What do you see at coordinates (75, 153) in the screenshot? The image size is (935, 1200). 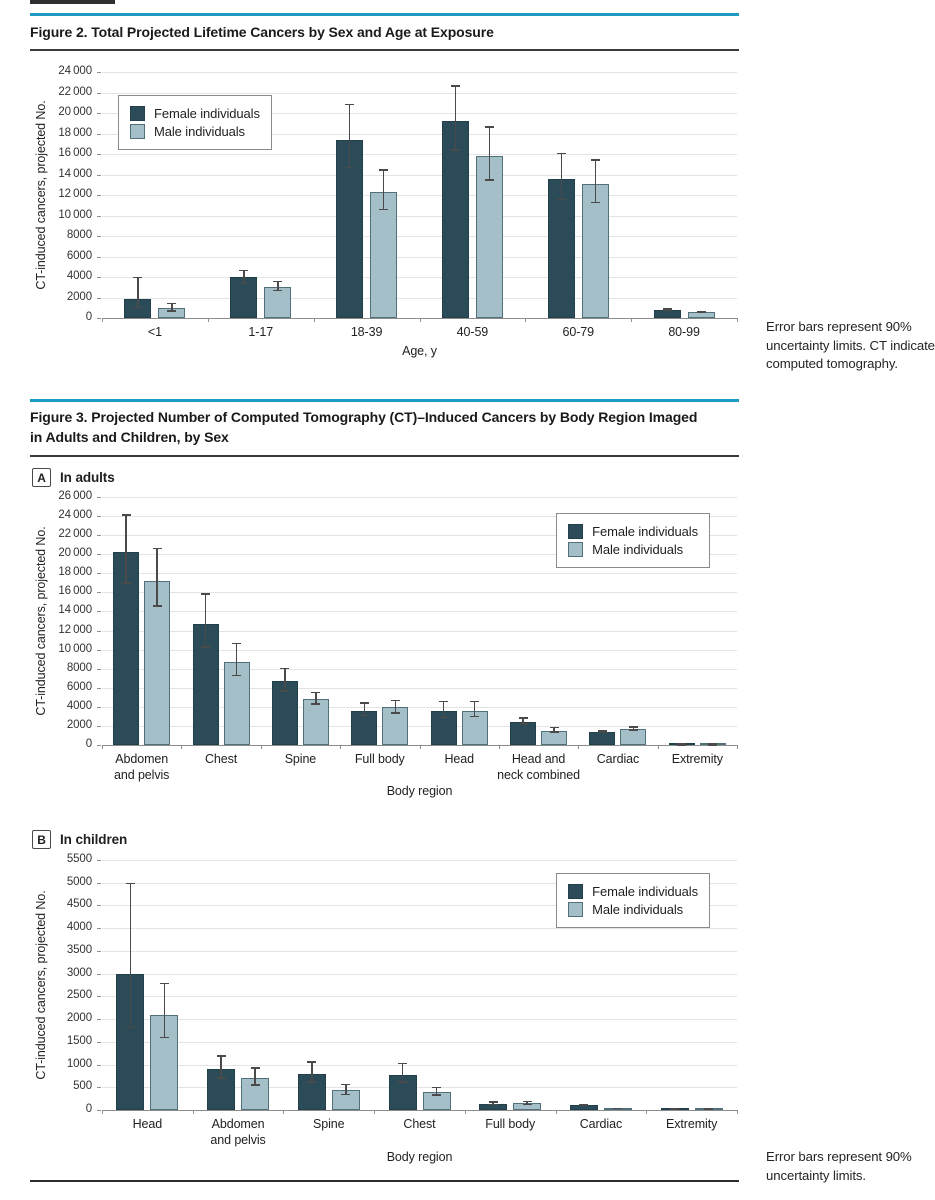 I see `y-tick-label: 16 000` at bounding box center [75, 153].